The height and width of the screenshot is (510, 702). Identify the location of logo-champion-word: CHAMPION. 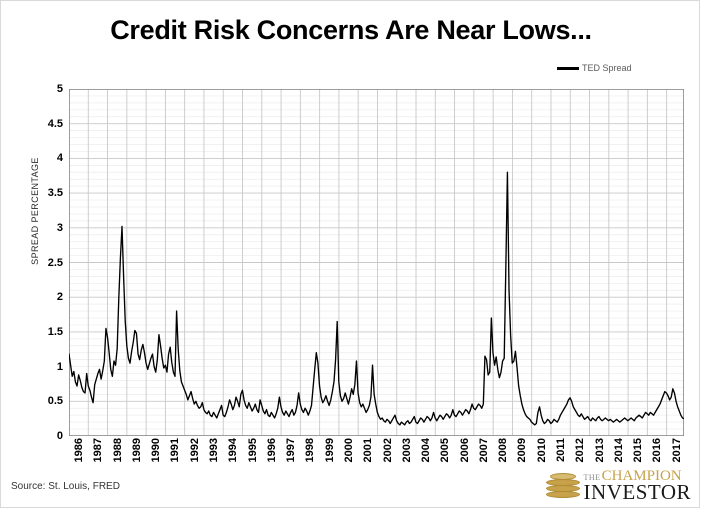
(641, 476).